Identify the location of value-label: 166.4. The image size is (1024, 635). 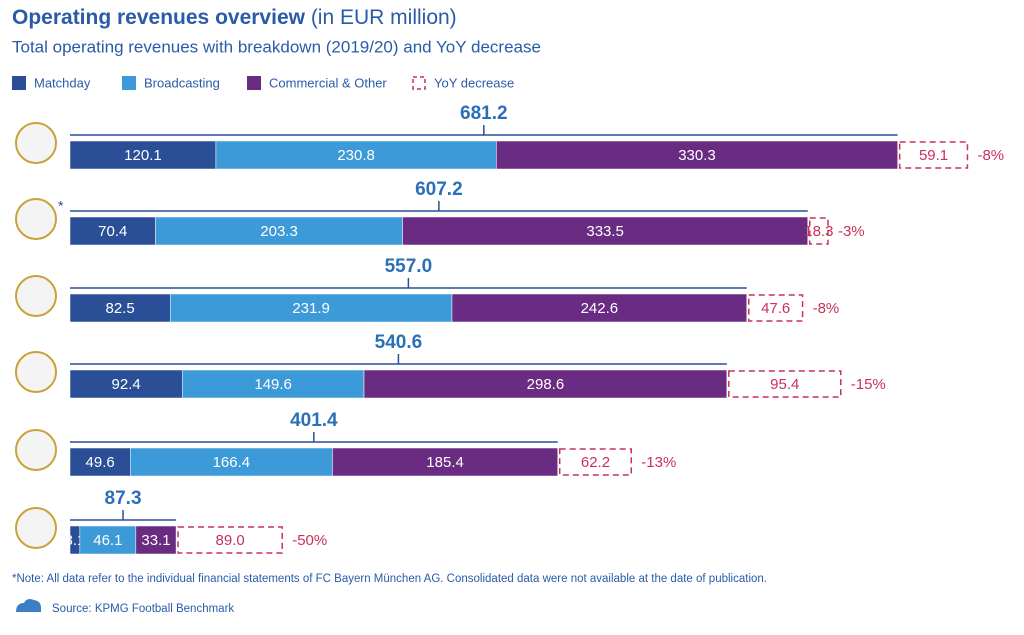
(232, 462).